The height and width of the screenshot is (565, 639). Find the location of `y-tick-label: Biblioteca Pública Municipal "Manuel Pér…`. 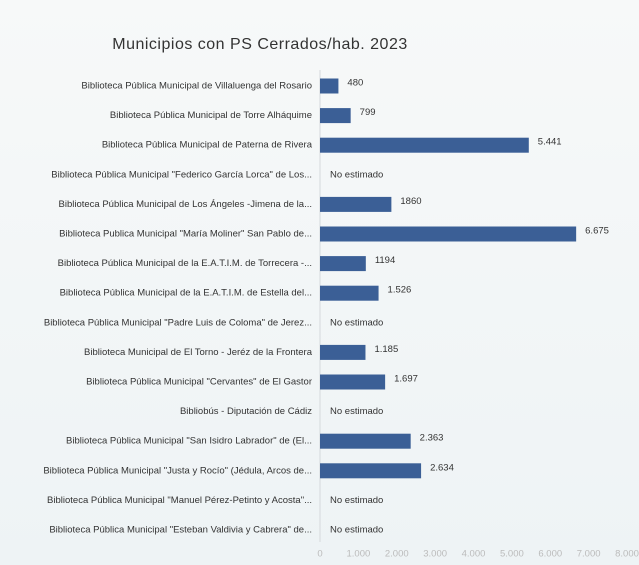

y-tick-label: Biblioteca Pública Municipal "Manuel Pér… is located at coordinates (179, 500).